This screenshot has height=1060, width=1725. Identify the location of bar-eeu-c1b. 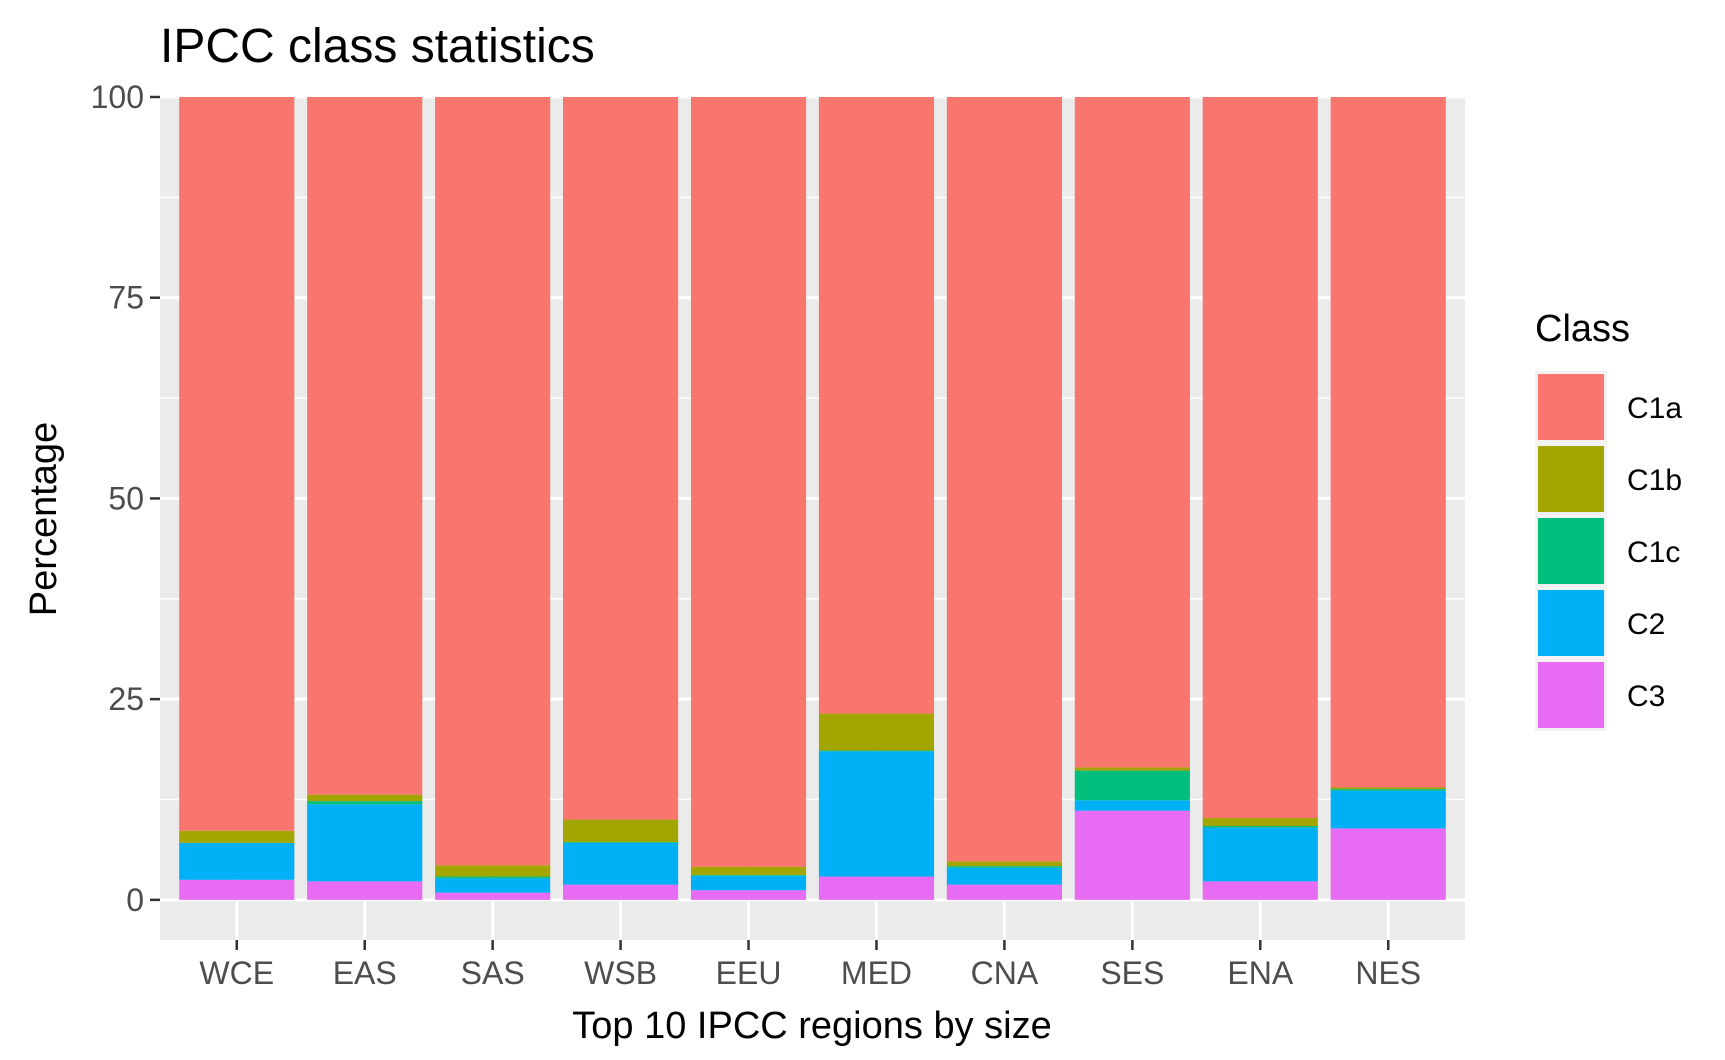
(748, 870).